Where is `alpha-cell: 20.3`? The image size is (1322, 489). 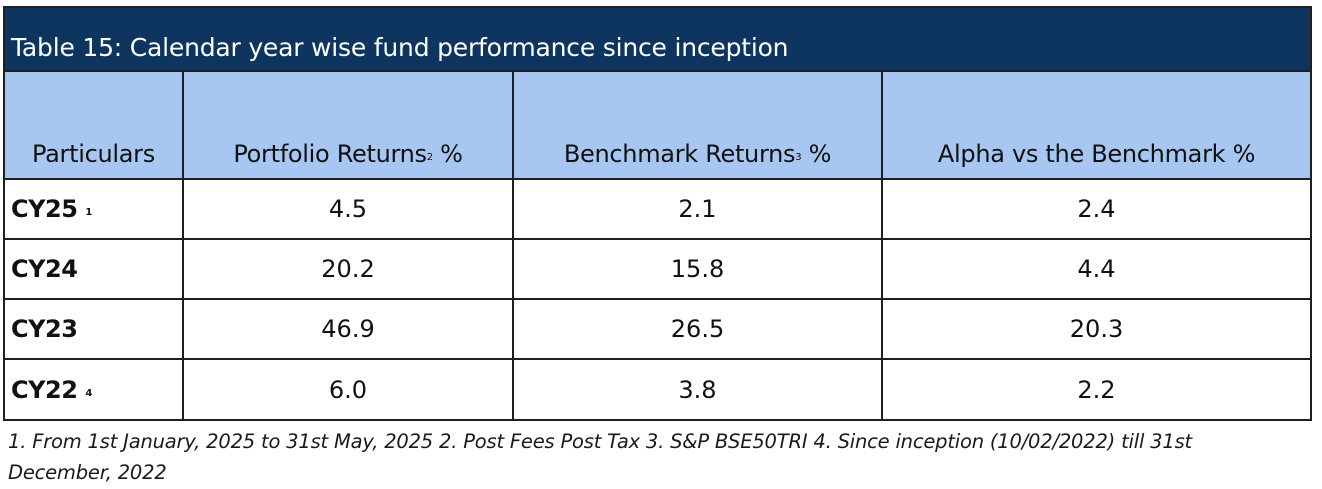
alpha-cell: 20.3 is located at coordinates (1095, 329).